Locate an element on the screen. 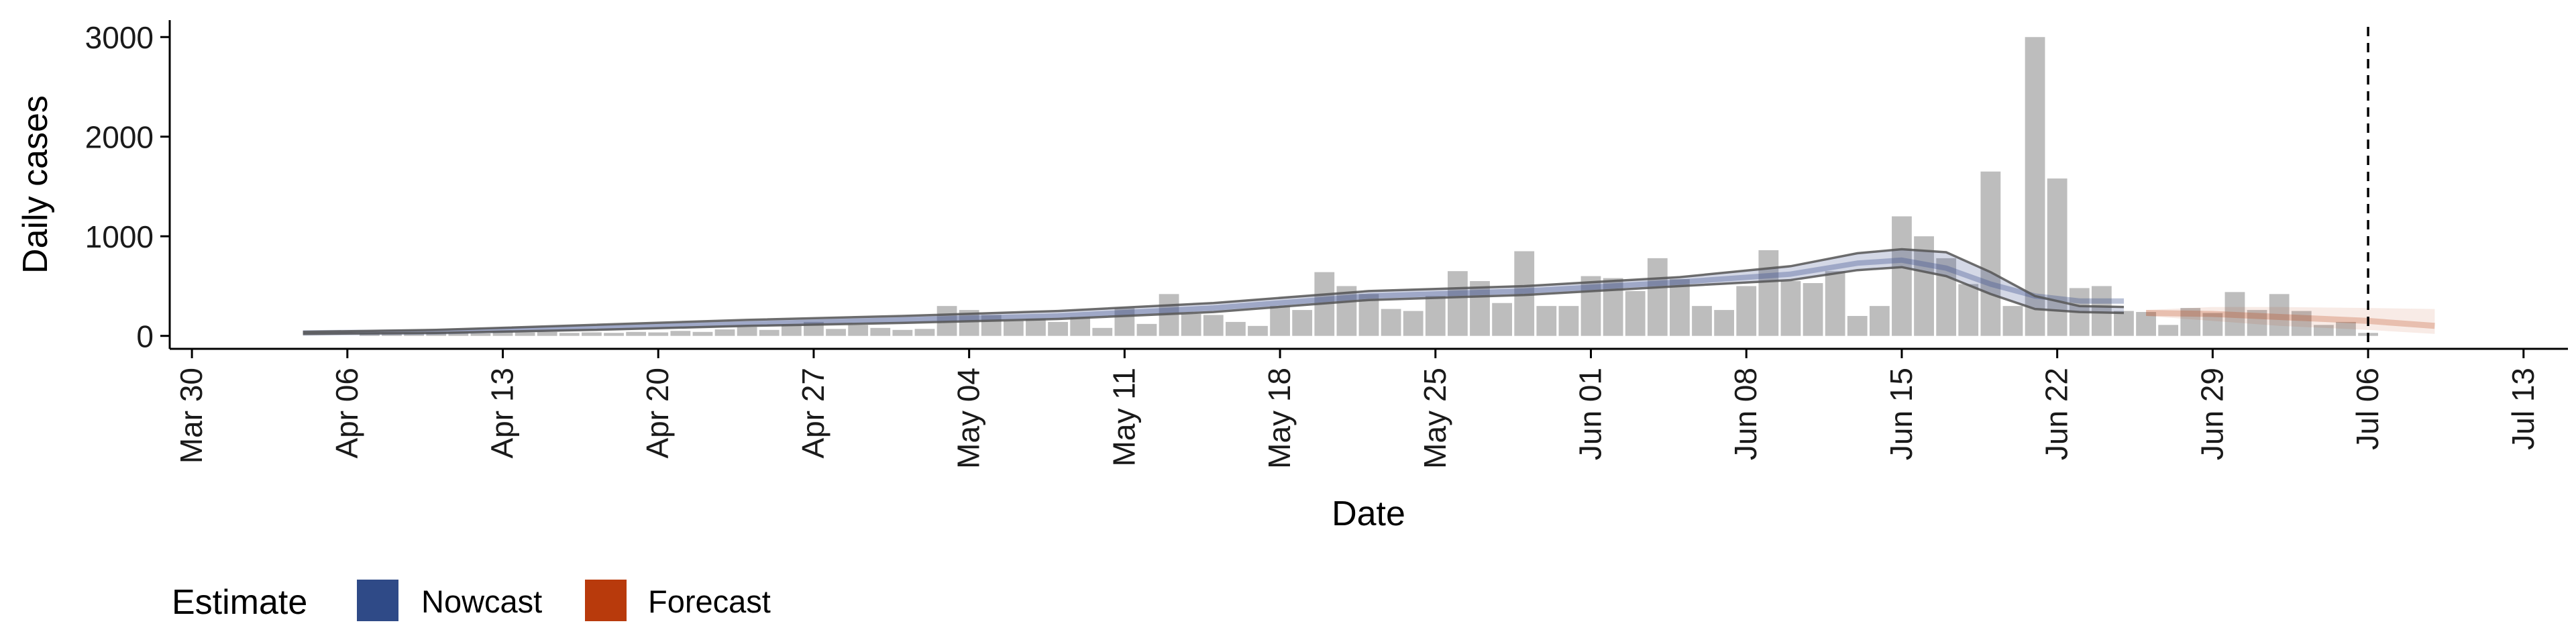 Image resolution: width=2576 pixels, height=644 pixels. band-upper-nowcast is located at coordinates (1214, 290).